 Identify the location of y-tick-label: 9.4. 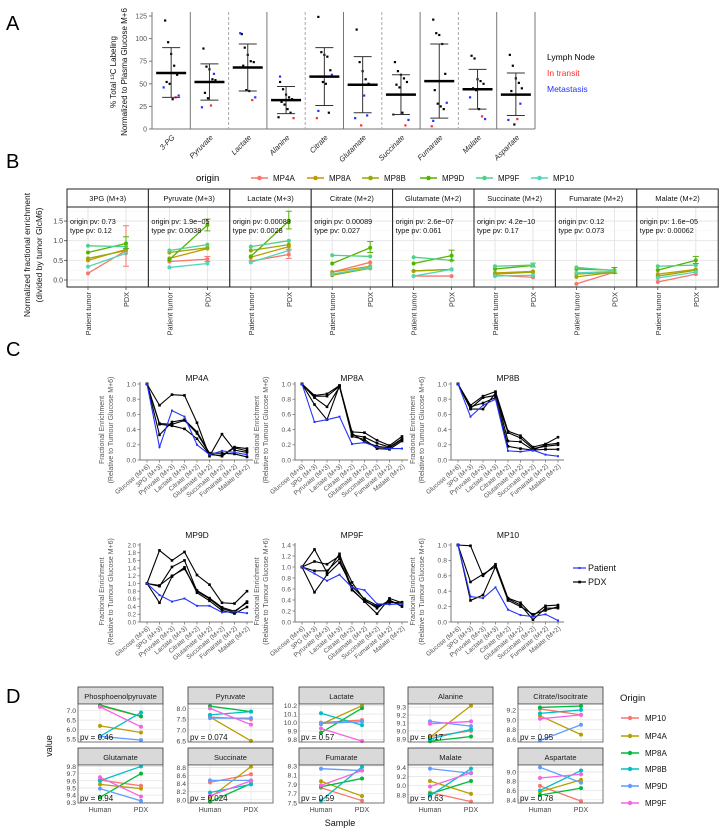
(72, 796).